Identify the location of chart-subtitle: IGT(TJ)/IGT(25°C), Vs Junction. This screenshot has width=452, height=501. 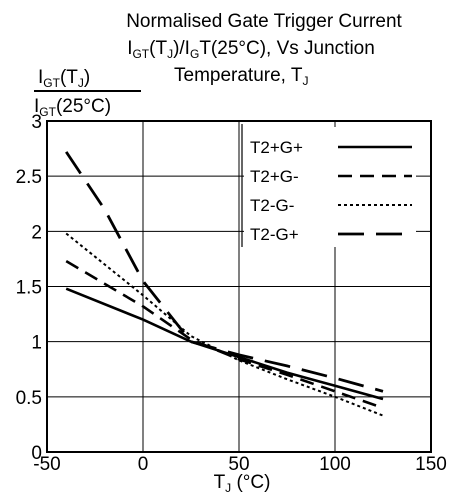
(251, 49).